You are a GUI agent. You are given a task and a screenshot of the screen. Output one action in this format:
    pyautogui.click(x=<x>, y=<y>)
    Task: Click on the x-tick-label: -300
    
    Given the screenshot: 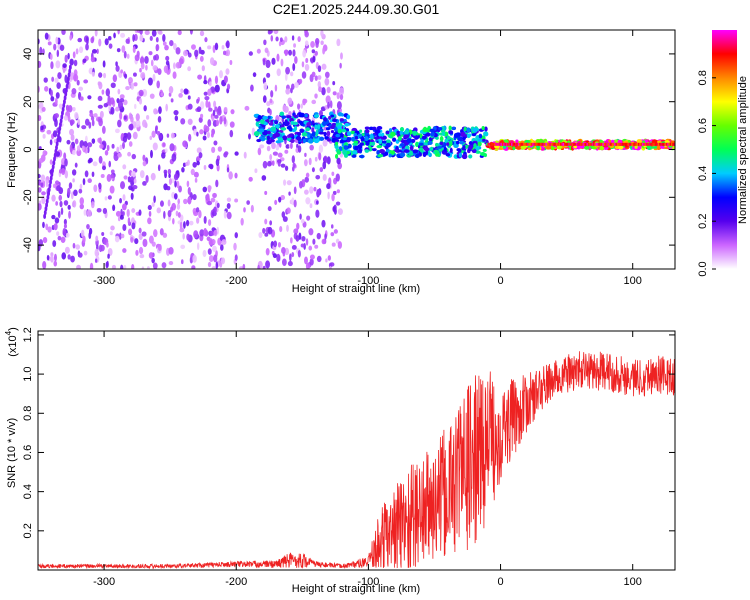 What is the action you would take?
    pyautogui.click(x=104, y=281)
    